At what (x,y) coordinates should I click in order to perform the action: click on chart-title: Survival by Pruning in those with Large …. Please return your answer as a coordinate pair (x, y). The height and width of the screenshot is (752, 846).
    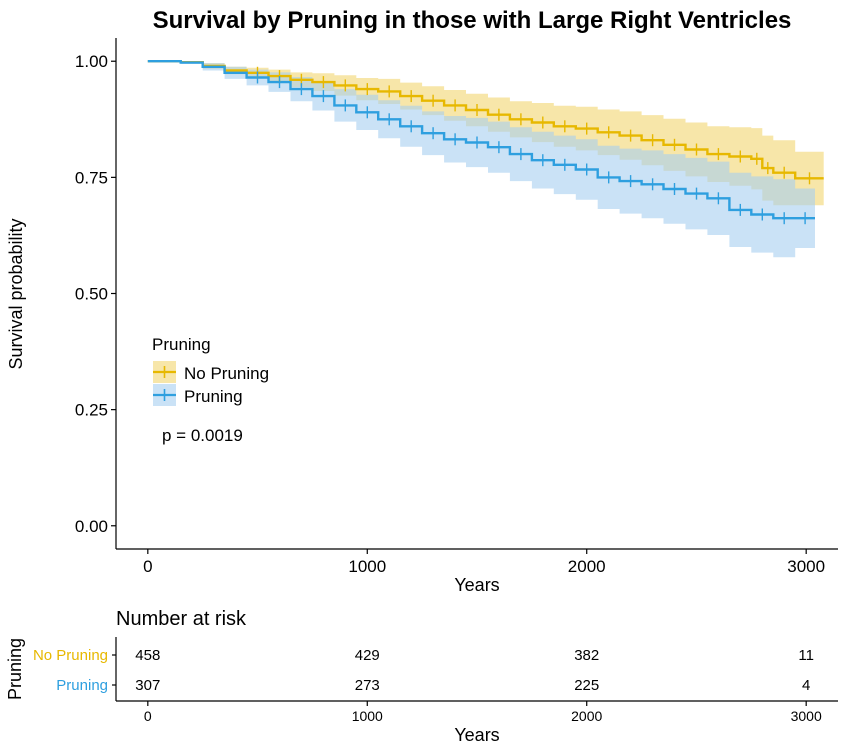
    Looking at the image, I should click on (472, 20).